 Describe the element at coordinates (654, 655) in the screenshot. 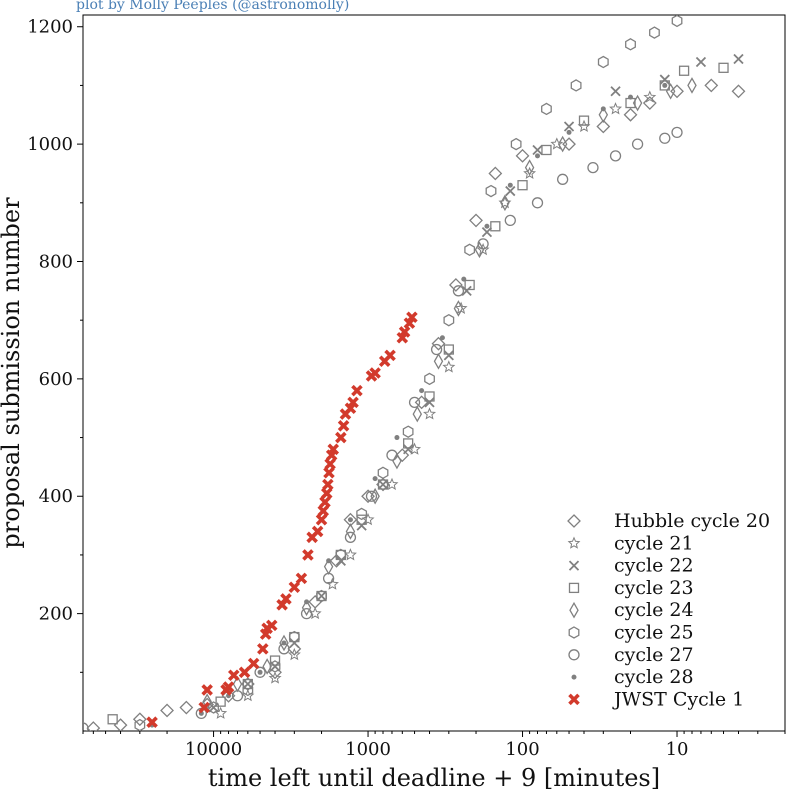

I see `legend-label-cycle-27: cycle 27` at that location.